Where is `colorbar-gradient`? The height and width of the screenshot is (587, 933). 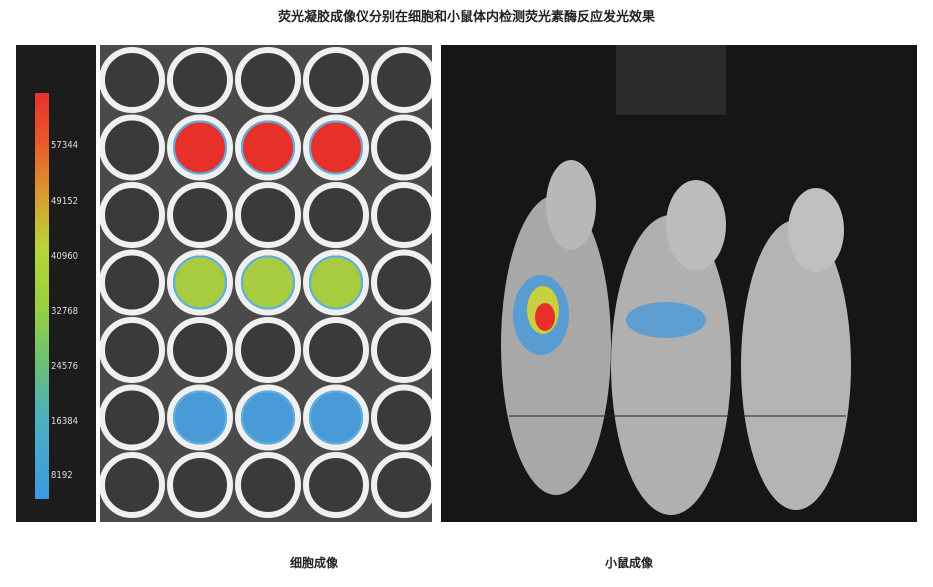 colorbar-gradient is located at coordinates (42, 296).